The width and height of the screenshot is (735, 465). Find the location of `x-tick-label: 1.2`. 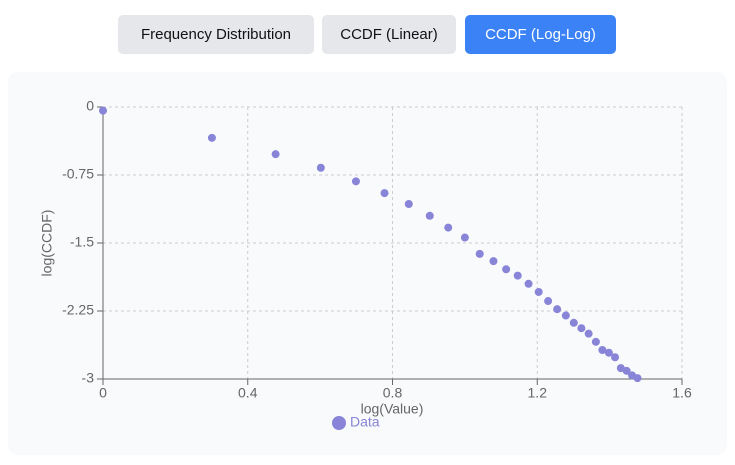

x-tick-label: 1.2 is located at coordinates (538, 393).